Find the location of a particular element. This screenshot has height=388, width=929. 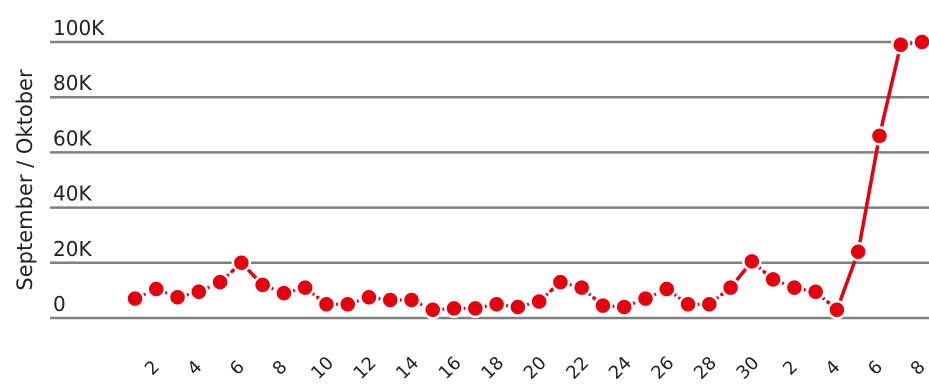

y-tick-label: 100K is located at coordinates (79, 28).